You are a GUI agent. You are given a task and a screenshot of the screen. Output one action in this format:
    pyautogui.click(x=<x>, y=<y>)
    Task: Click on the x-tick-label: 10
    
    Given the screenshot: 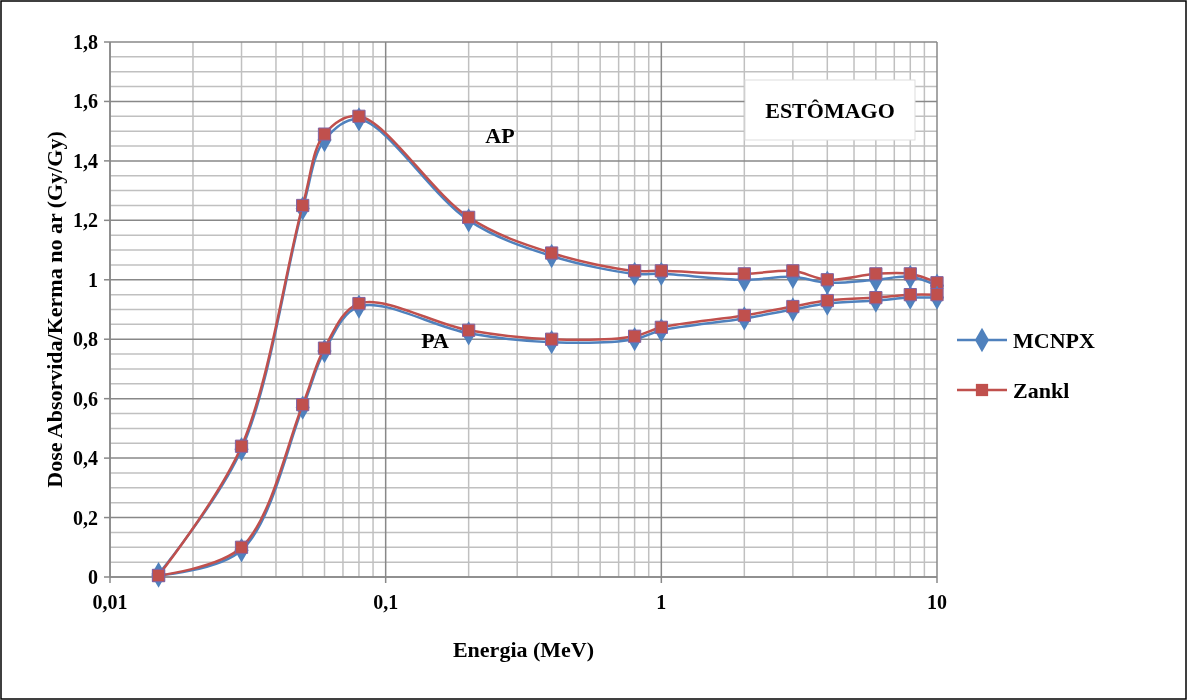 What is the action you would take?
    pyautogui.click(x=937, y=602)
    